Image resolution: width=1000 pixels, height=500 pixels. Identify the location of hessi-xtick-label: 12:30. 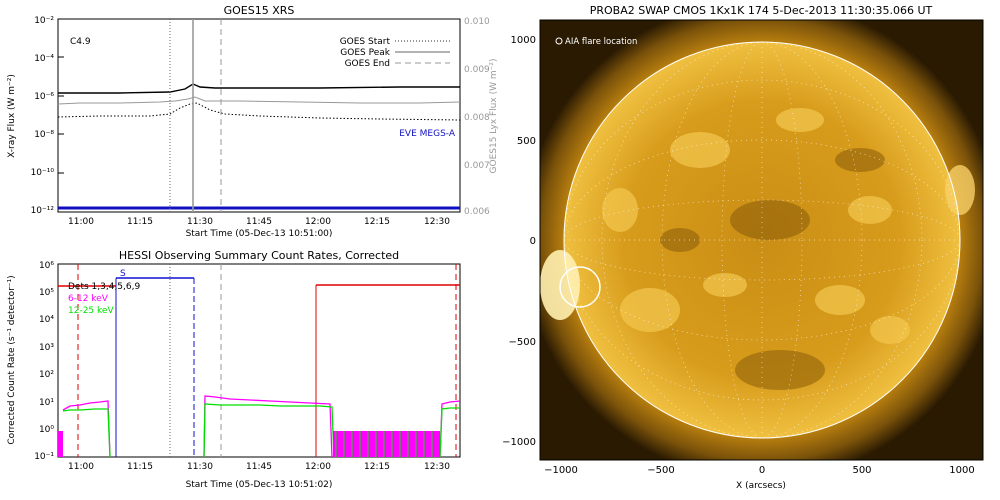
(437, 467).